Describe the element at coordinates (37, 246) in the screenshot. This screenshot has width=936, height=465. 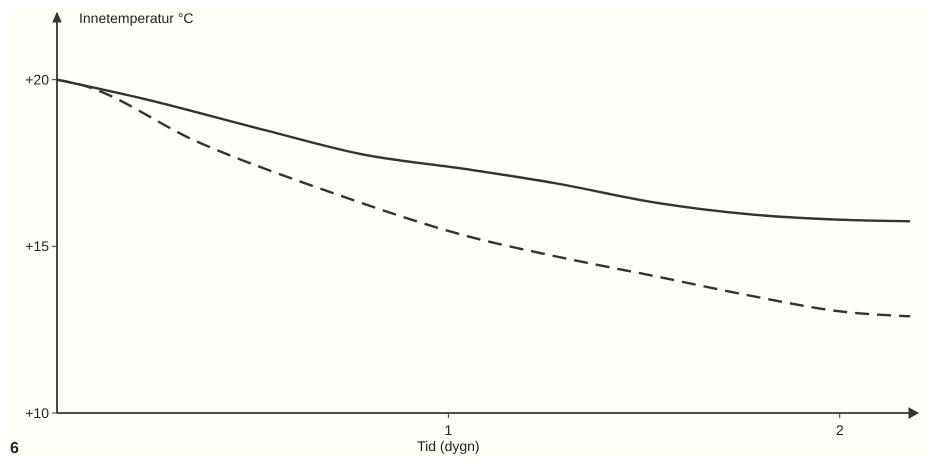
I see `y-tick-label: +15` at that location.